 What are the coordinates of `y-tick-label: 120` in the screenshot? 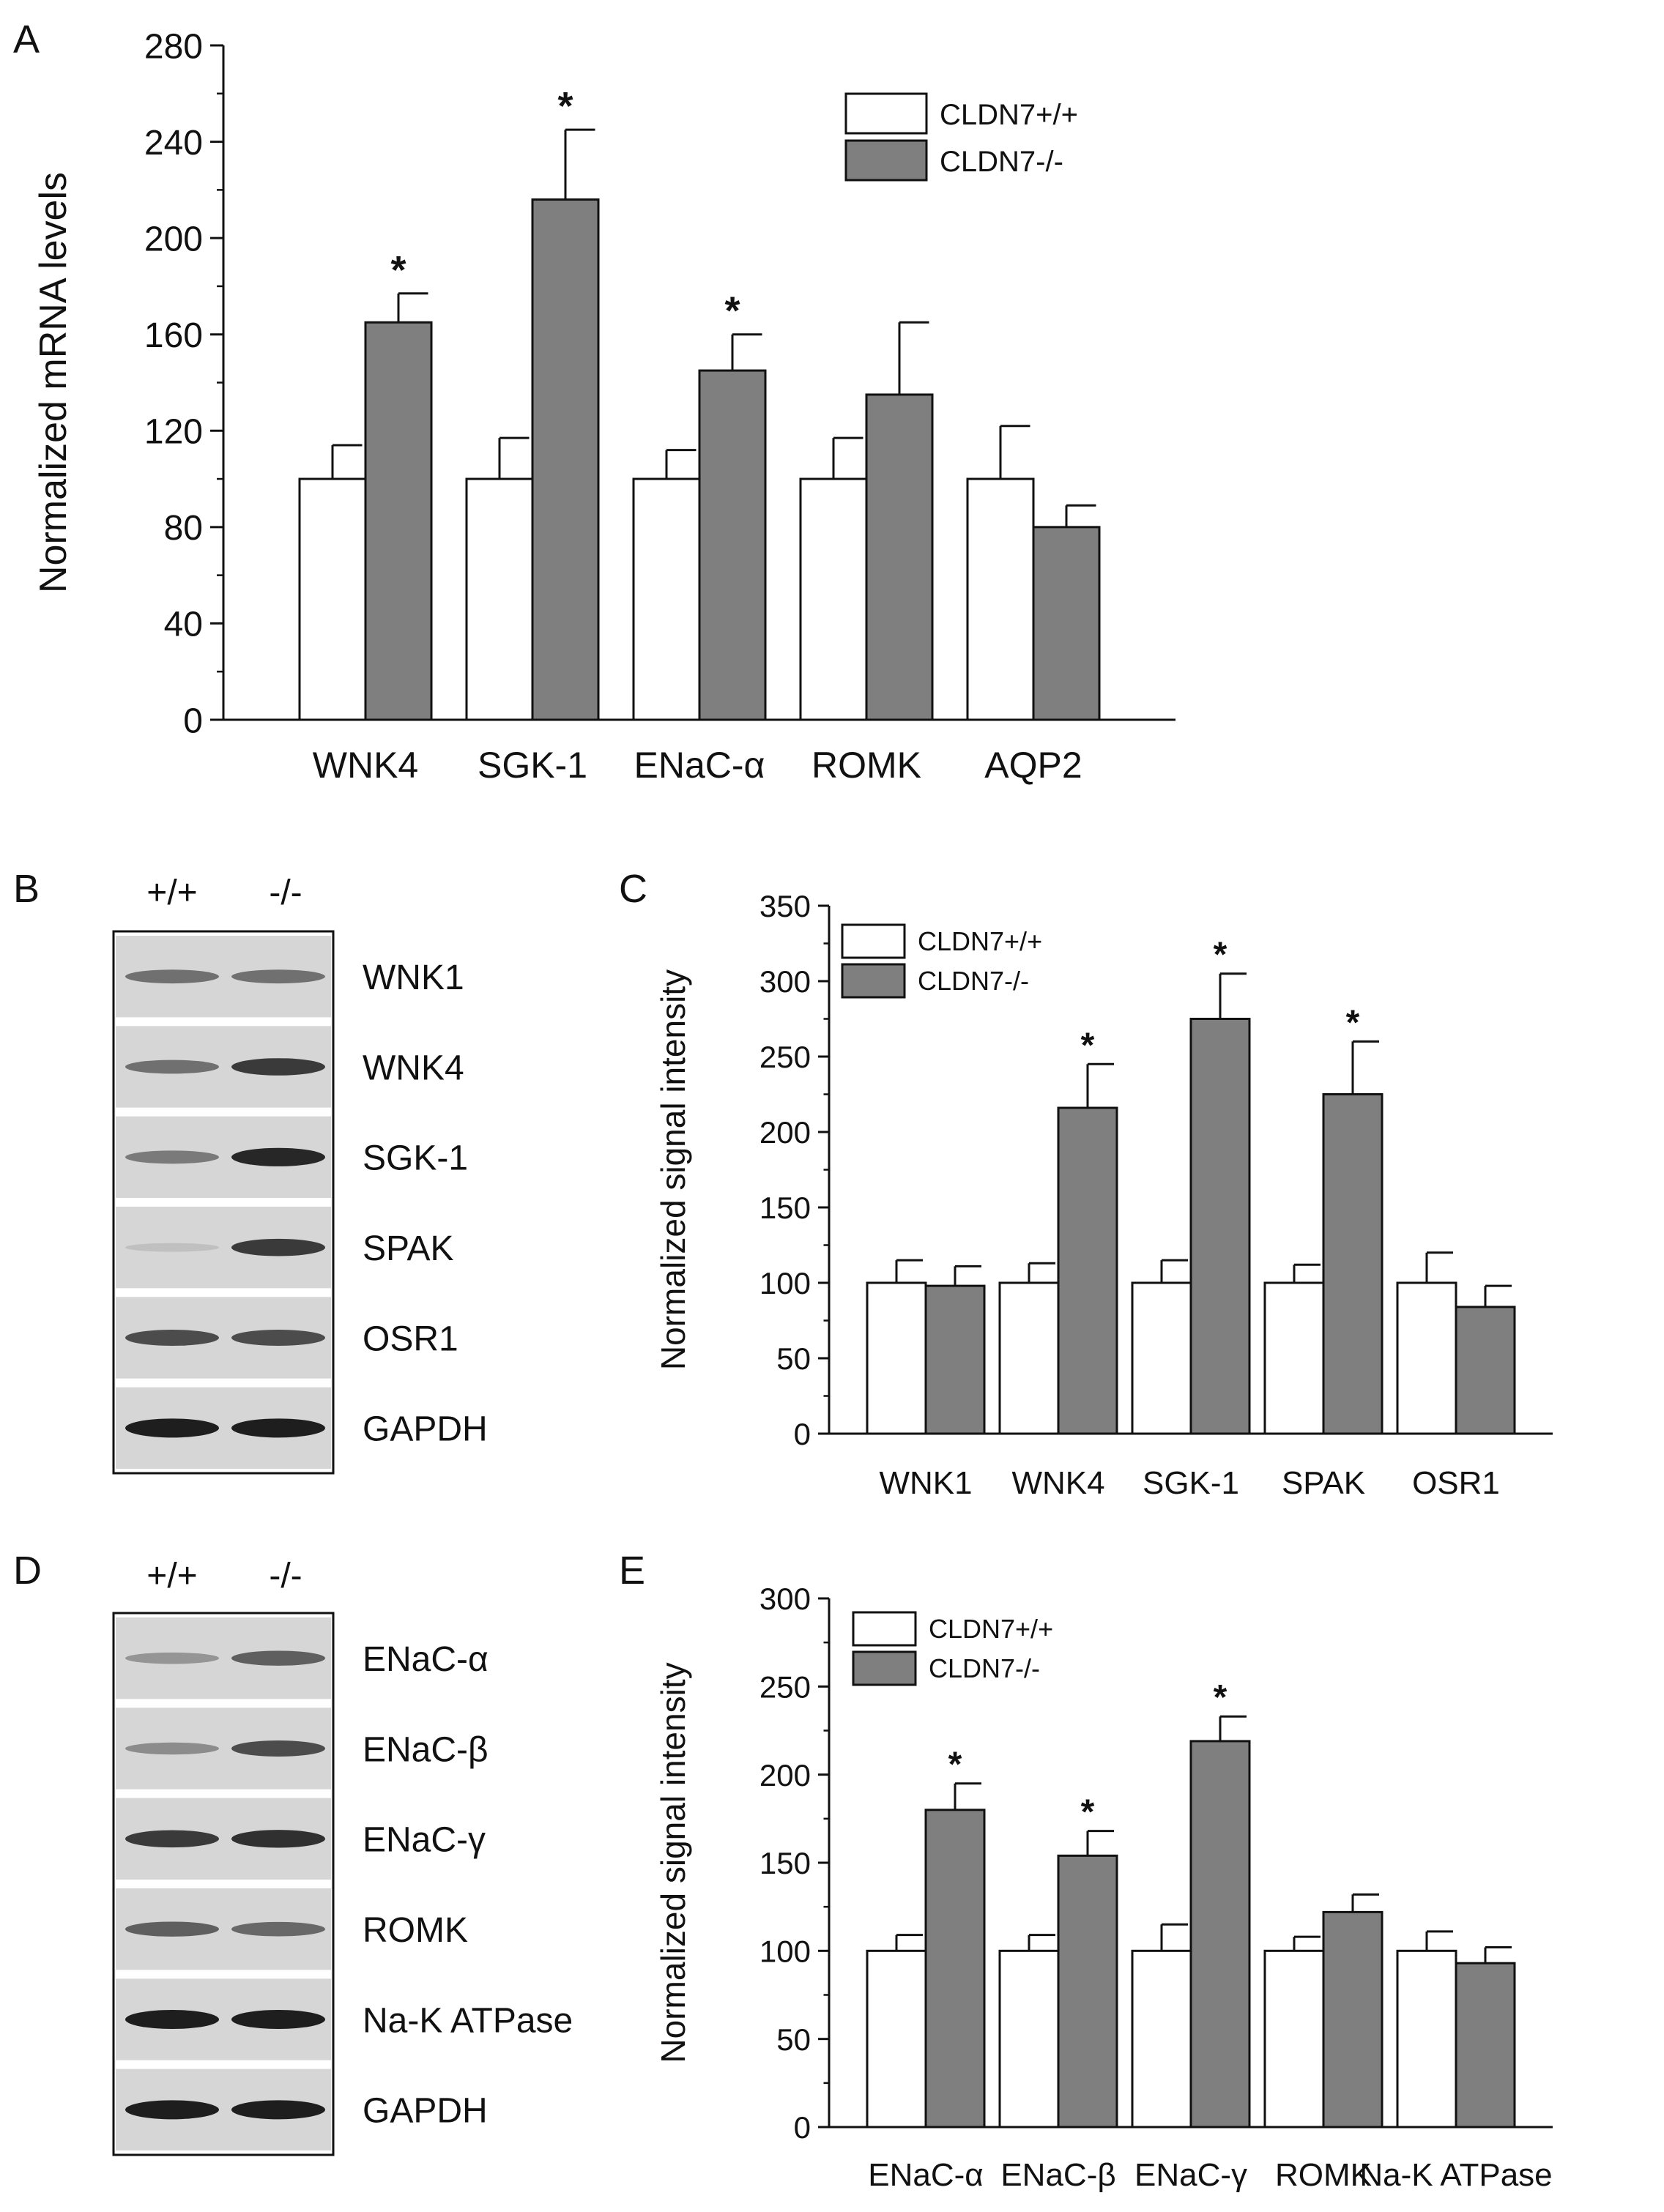 It's located at (173, 433).